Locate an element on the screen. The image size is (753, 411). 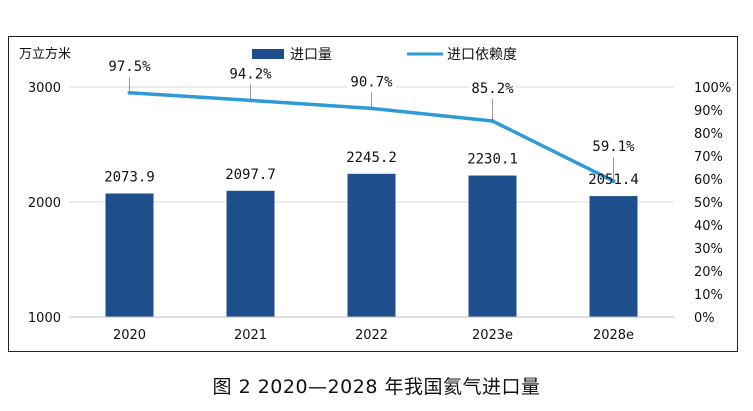
y-right-tick-label: 30% is located at coordinates (708, 249).